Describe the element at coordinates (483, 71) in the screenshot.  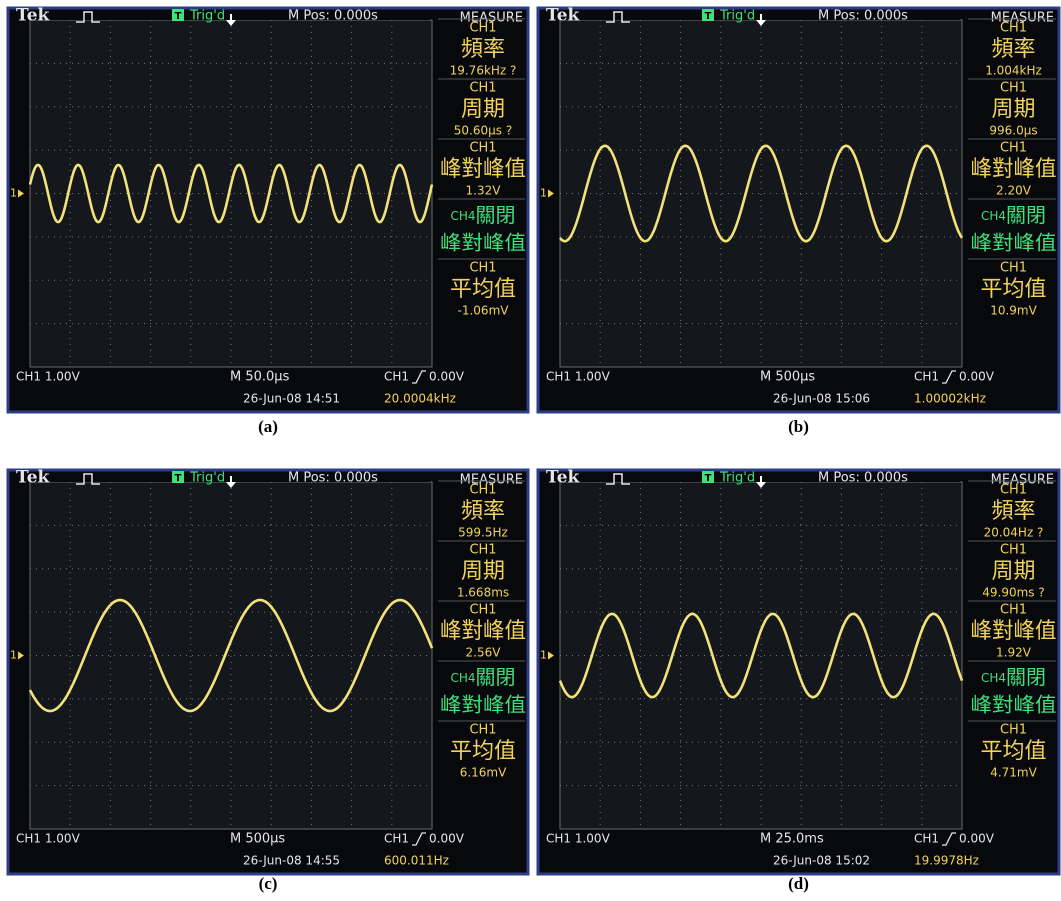
I see `measure-reading: 19.76kHz ?` at that location.